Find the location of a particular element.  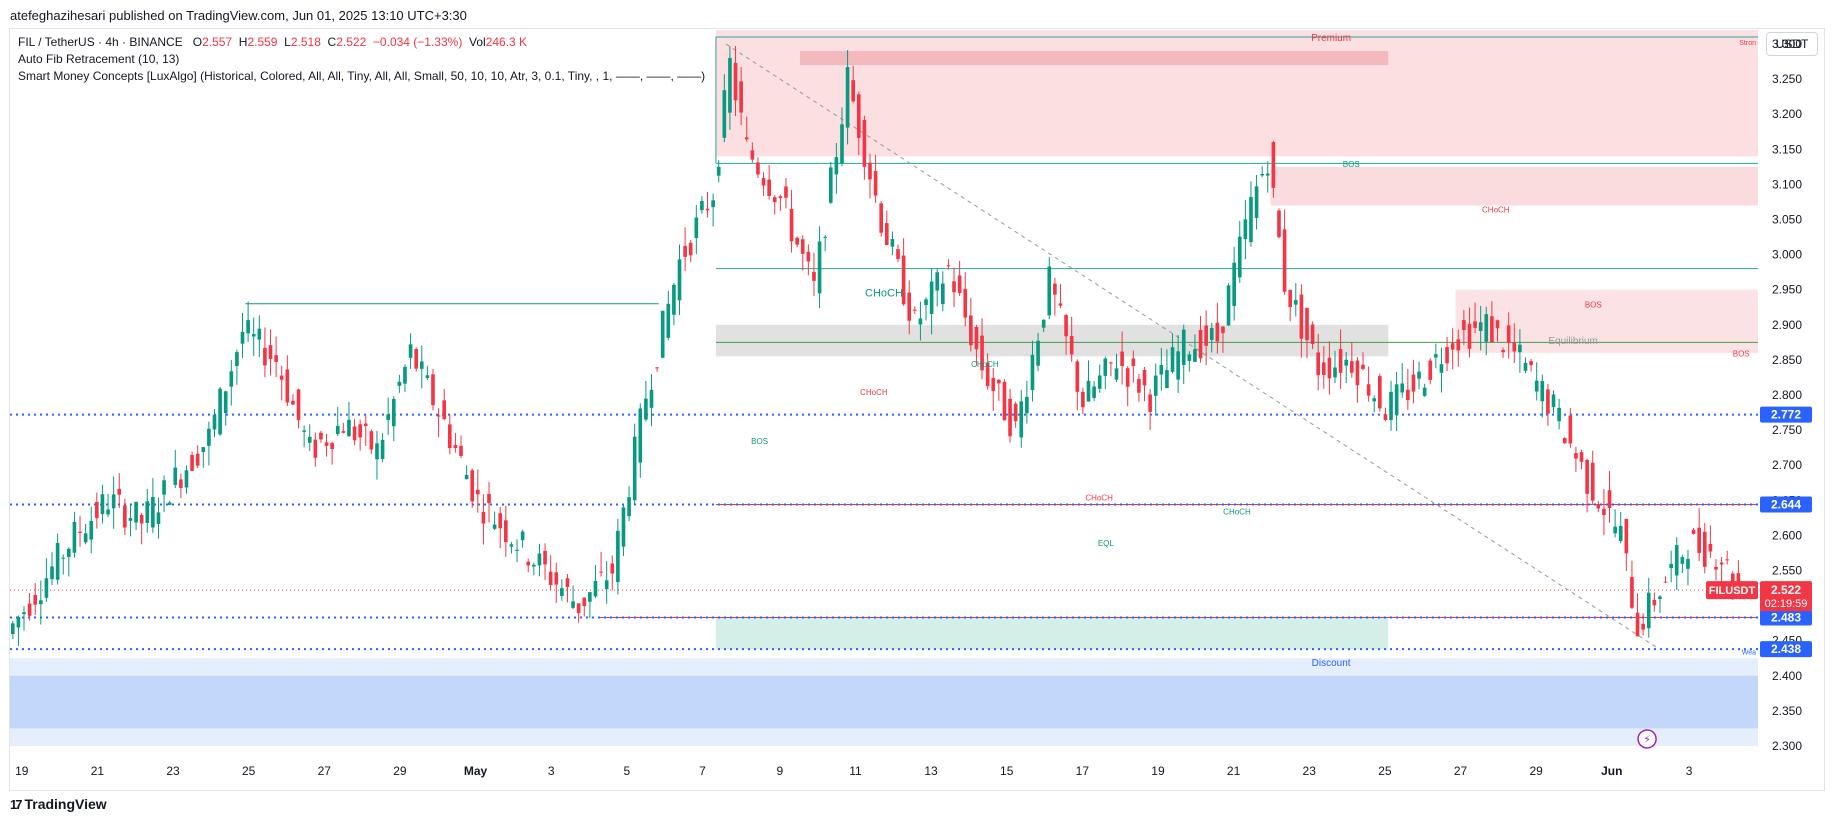

legend-indicator-fib: Auto Fib Retracement (10, 13) is located at coordinates (99, 59).